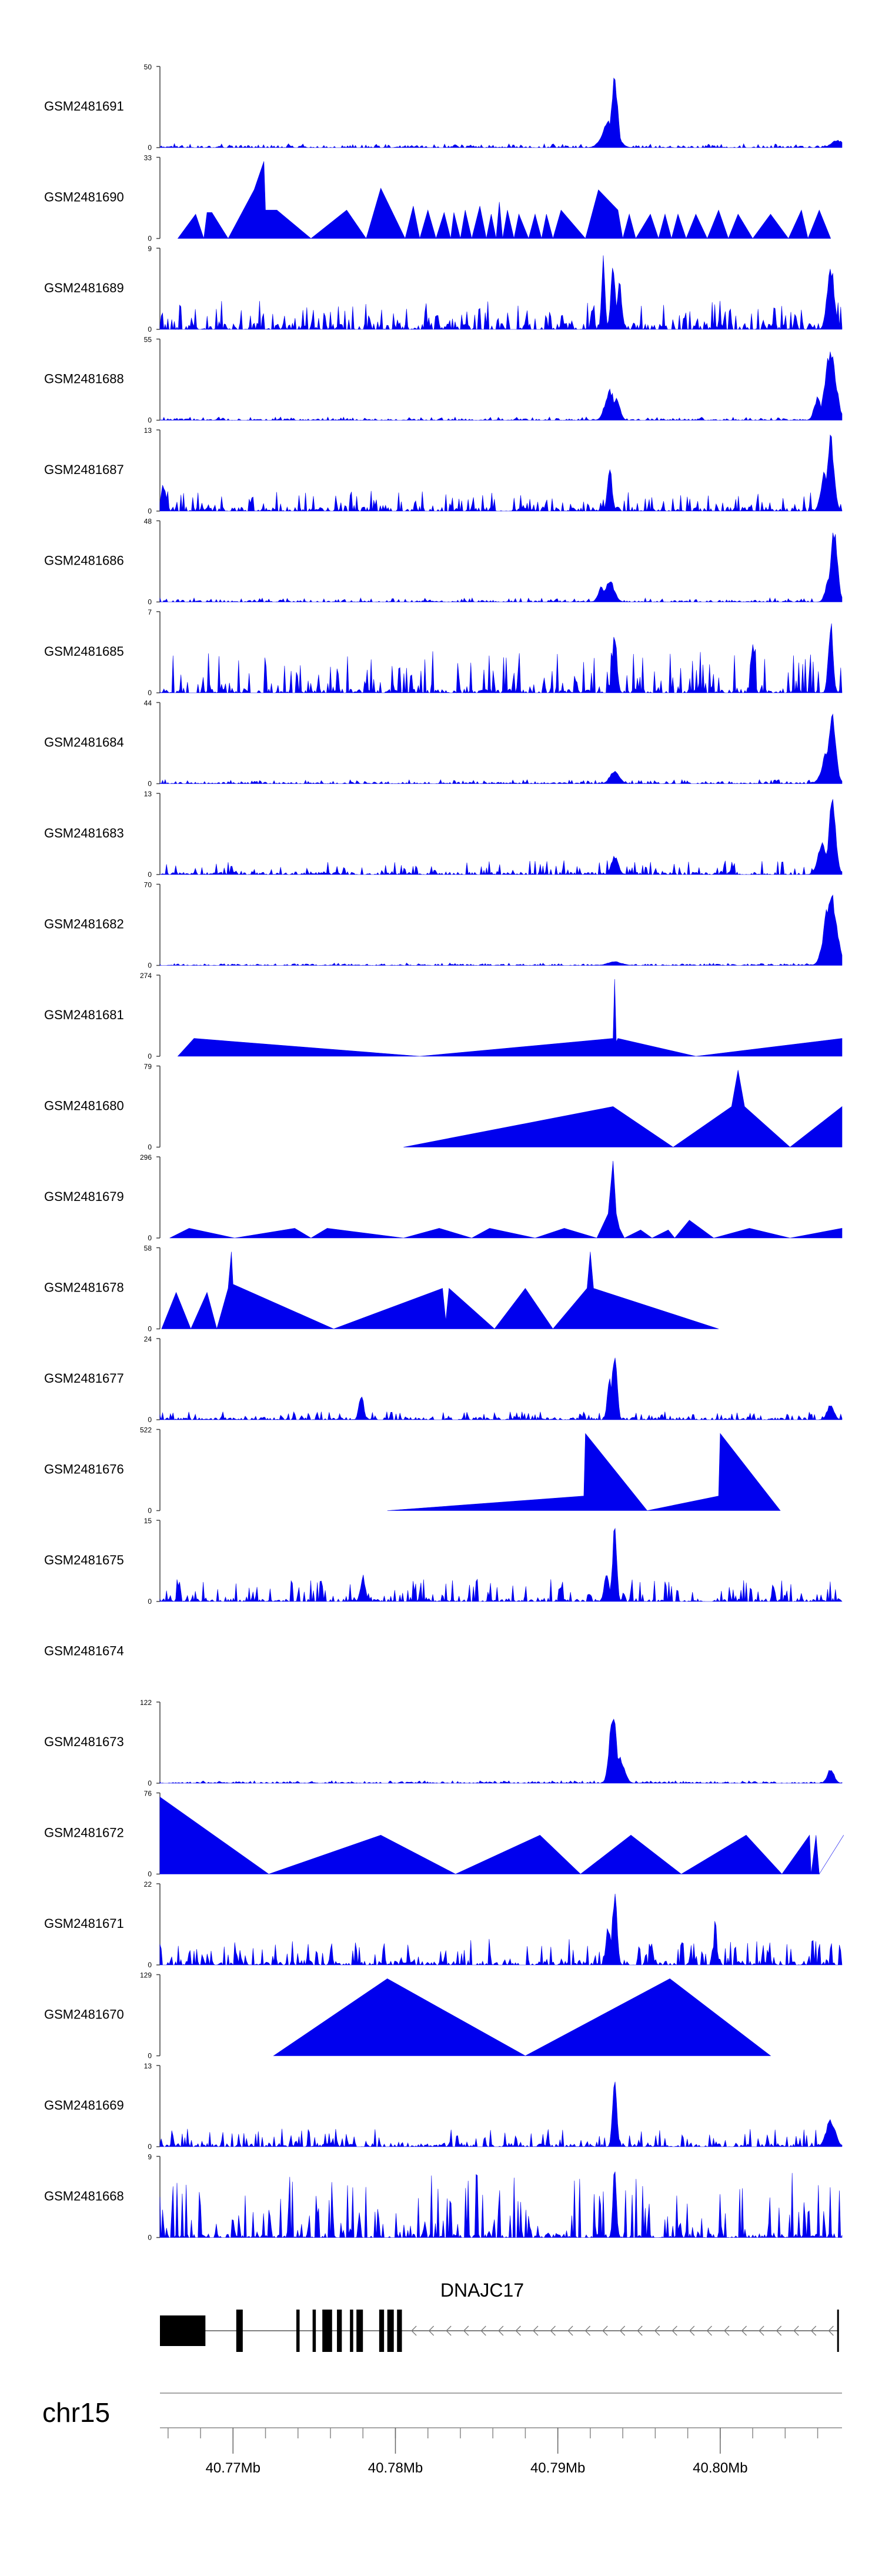 This screenshot has width=882, height=2576. Describe the element at coordinates (148, 522) in the screenshot. I see `y-max-label: 48` at that location.